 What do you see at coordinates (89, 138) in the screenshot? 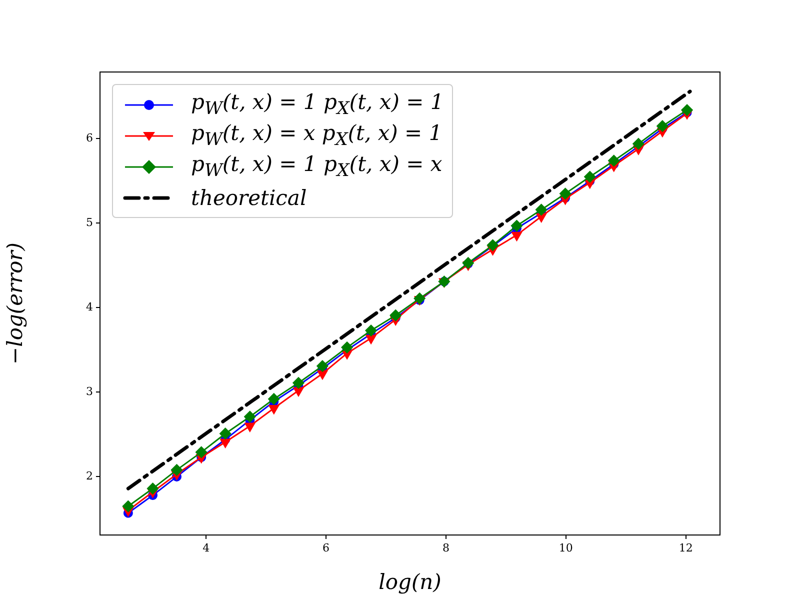
I see `y-tick-label: 6` at bounding box center [89, 138].